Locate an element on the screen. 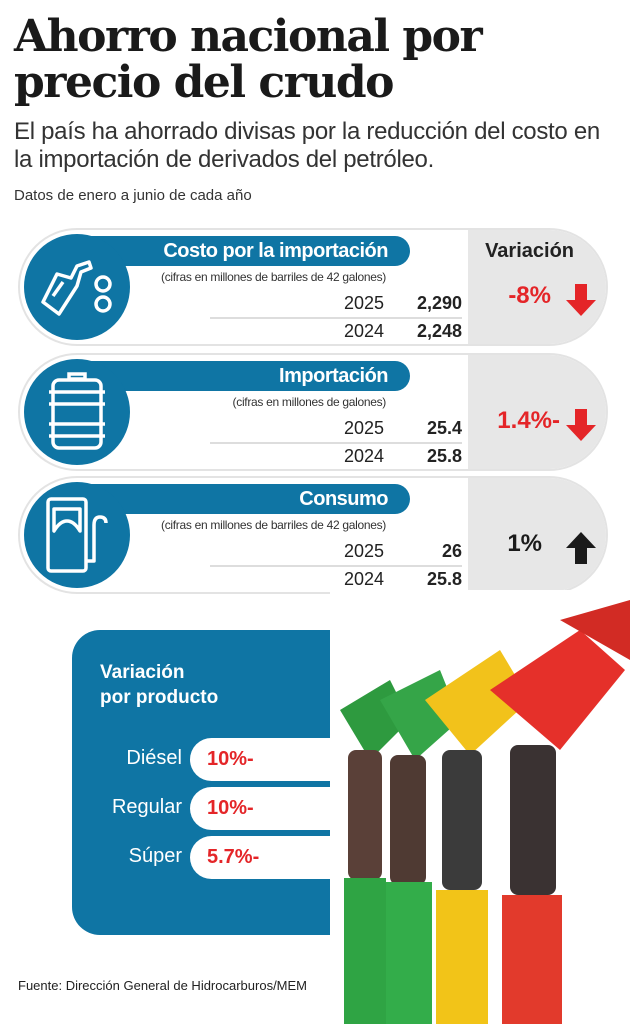  value: 2,290 is located at coordinates (439, 303).